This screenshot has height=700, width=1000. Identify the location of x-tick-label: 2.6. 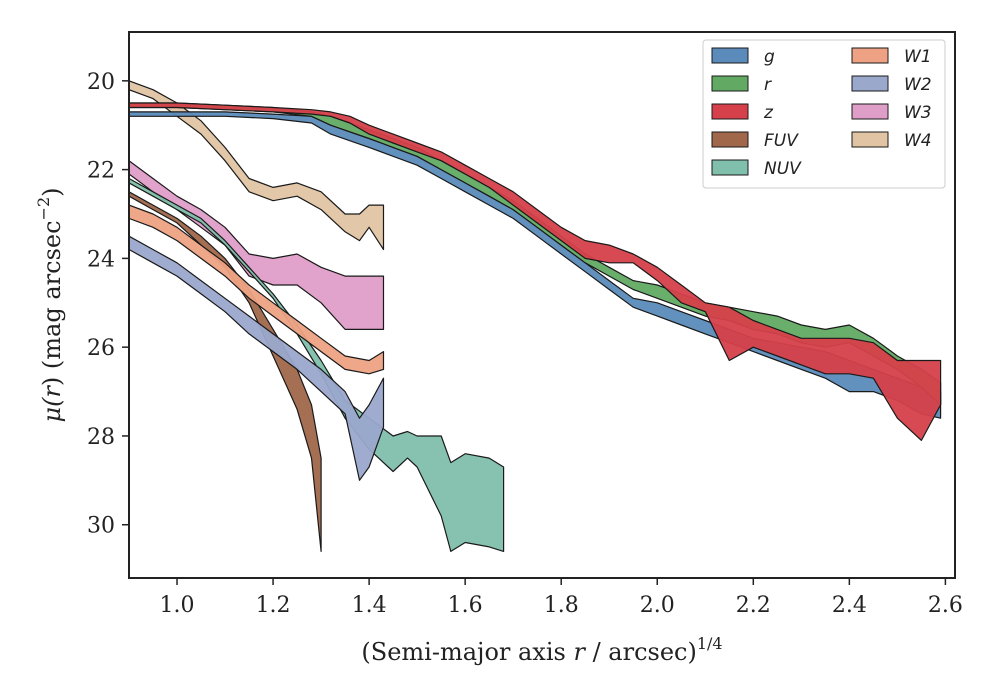
(945, 605).